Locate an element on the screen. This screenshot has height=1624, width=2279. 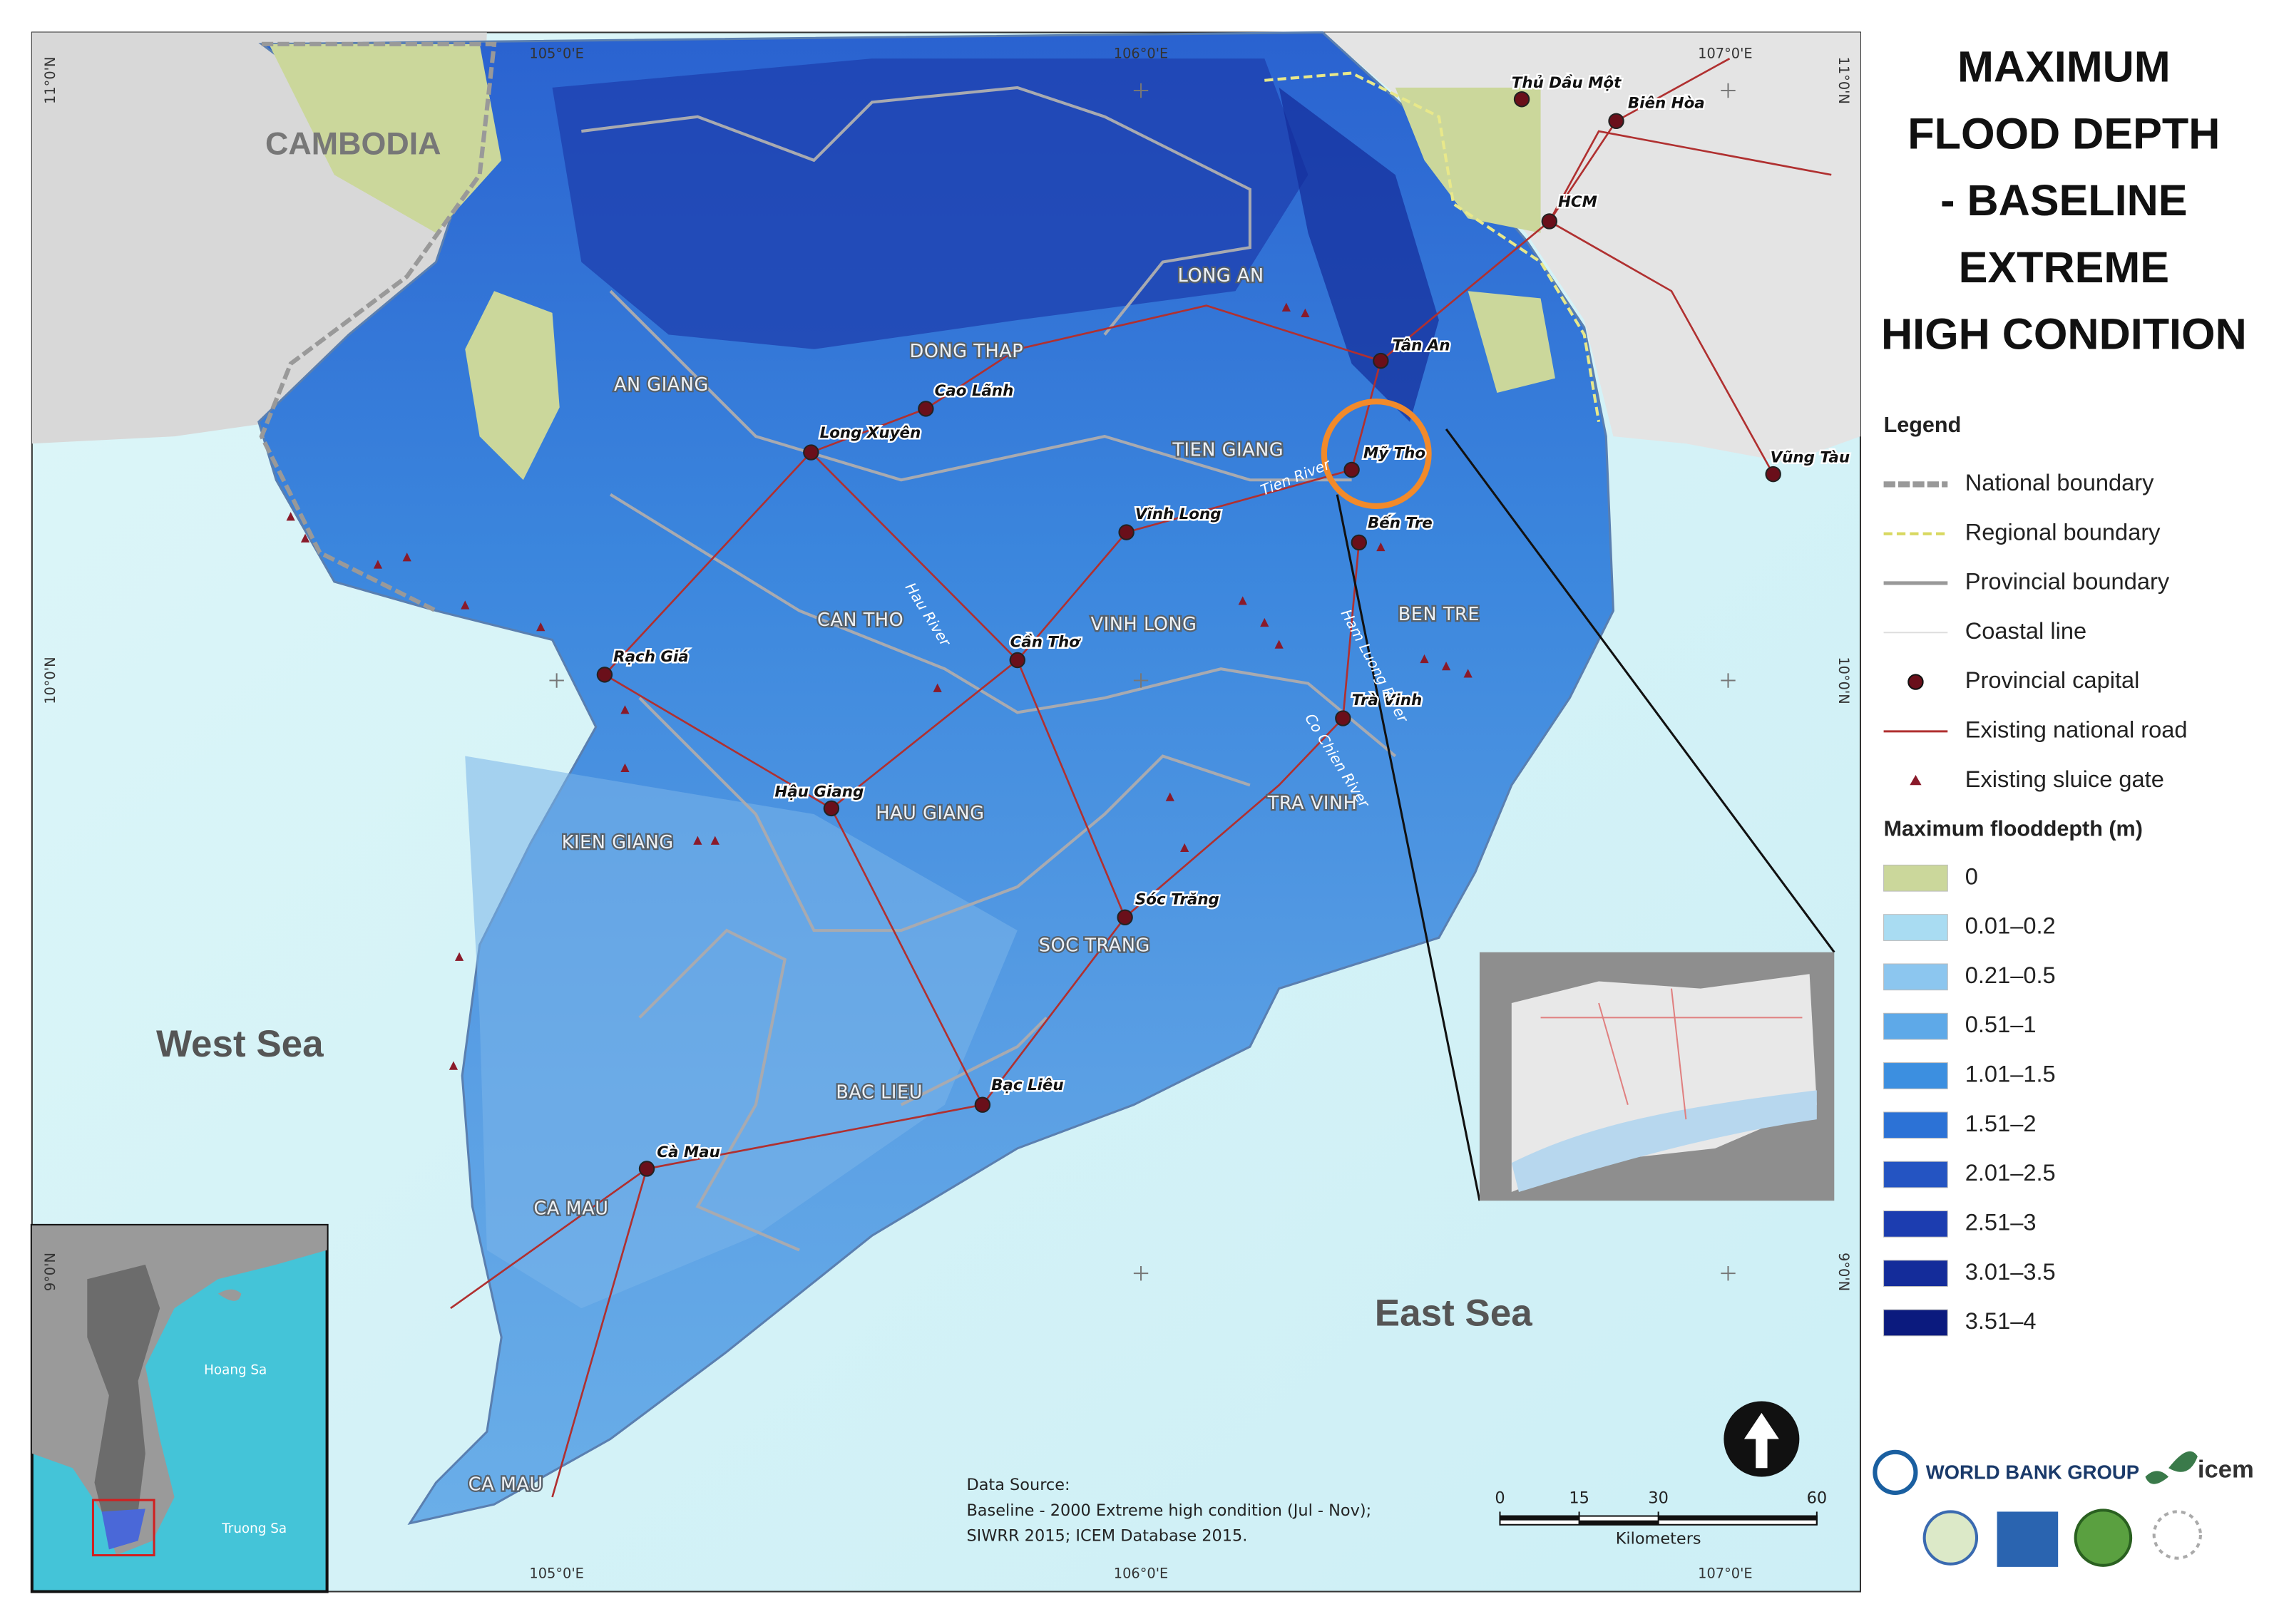
capital-label: Trà Vinh is located at coordinates (1387, 700).